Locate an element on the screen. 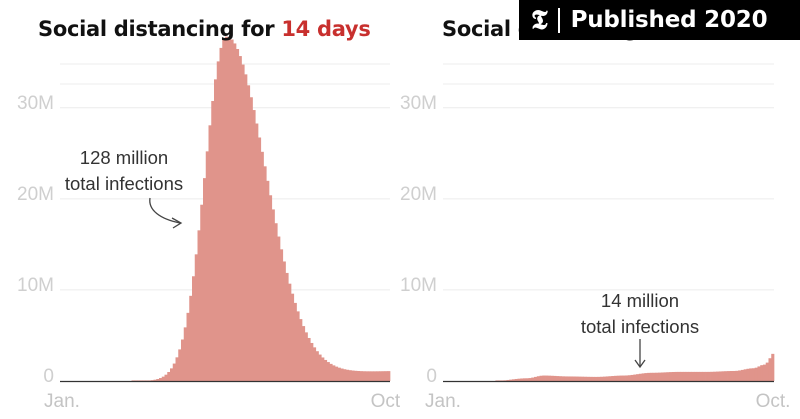  published-label: Published 2020 is located at coordinates (669, 20).